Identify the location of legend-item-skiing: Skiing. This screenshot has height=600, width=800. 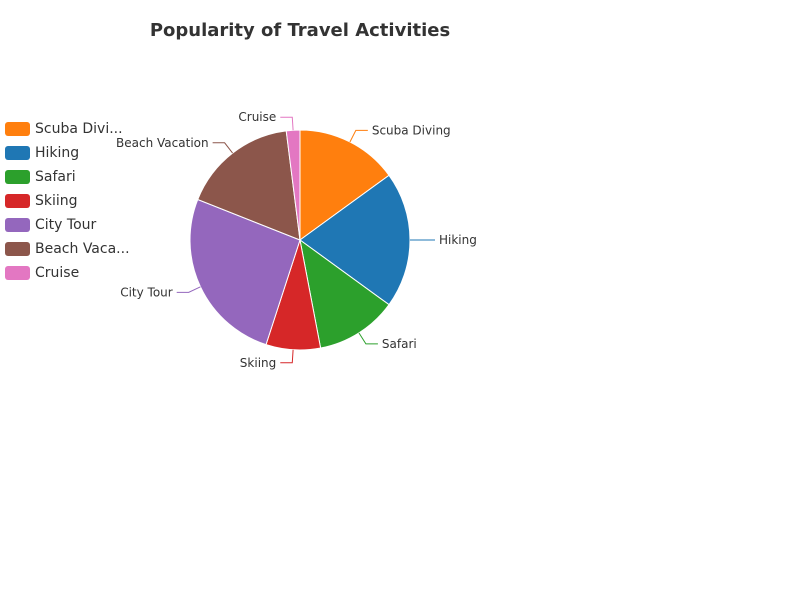
(67, 201).